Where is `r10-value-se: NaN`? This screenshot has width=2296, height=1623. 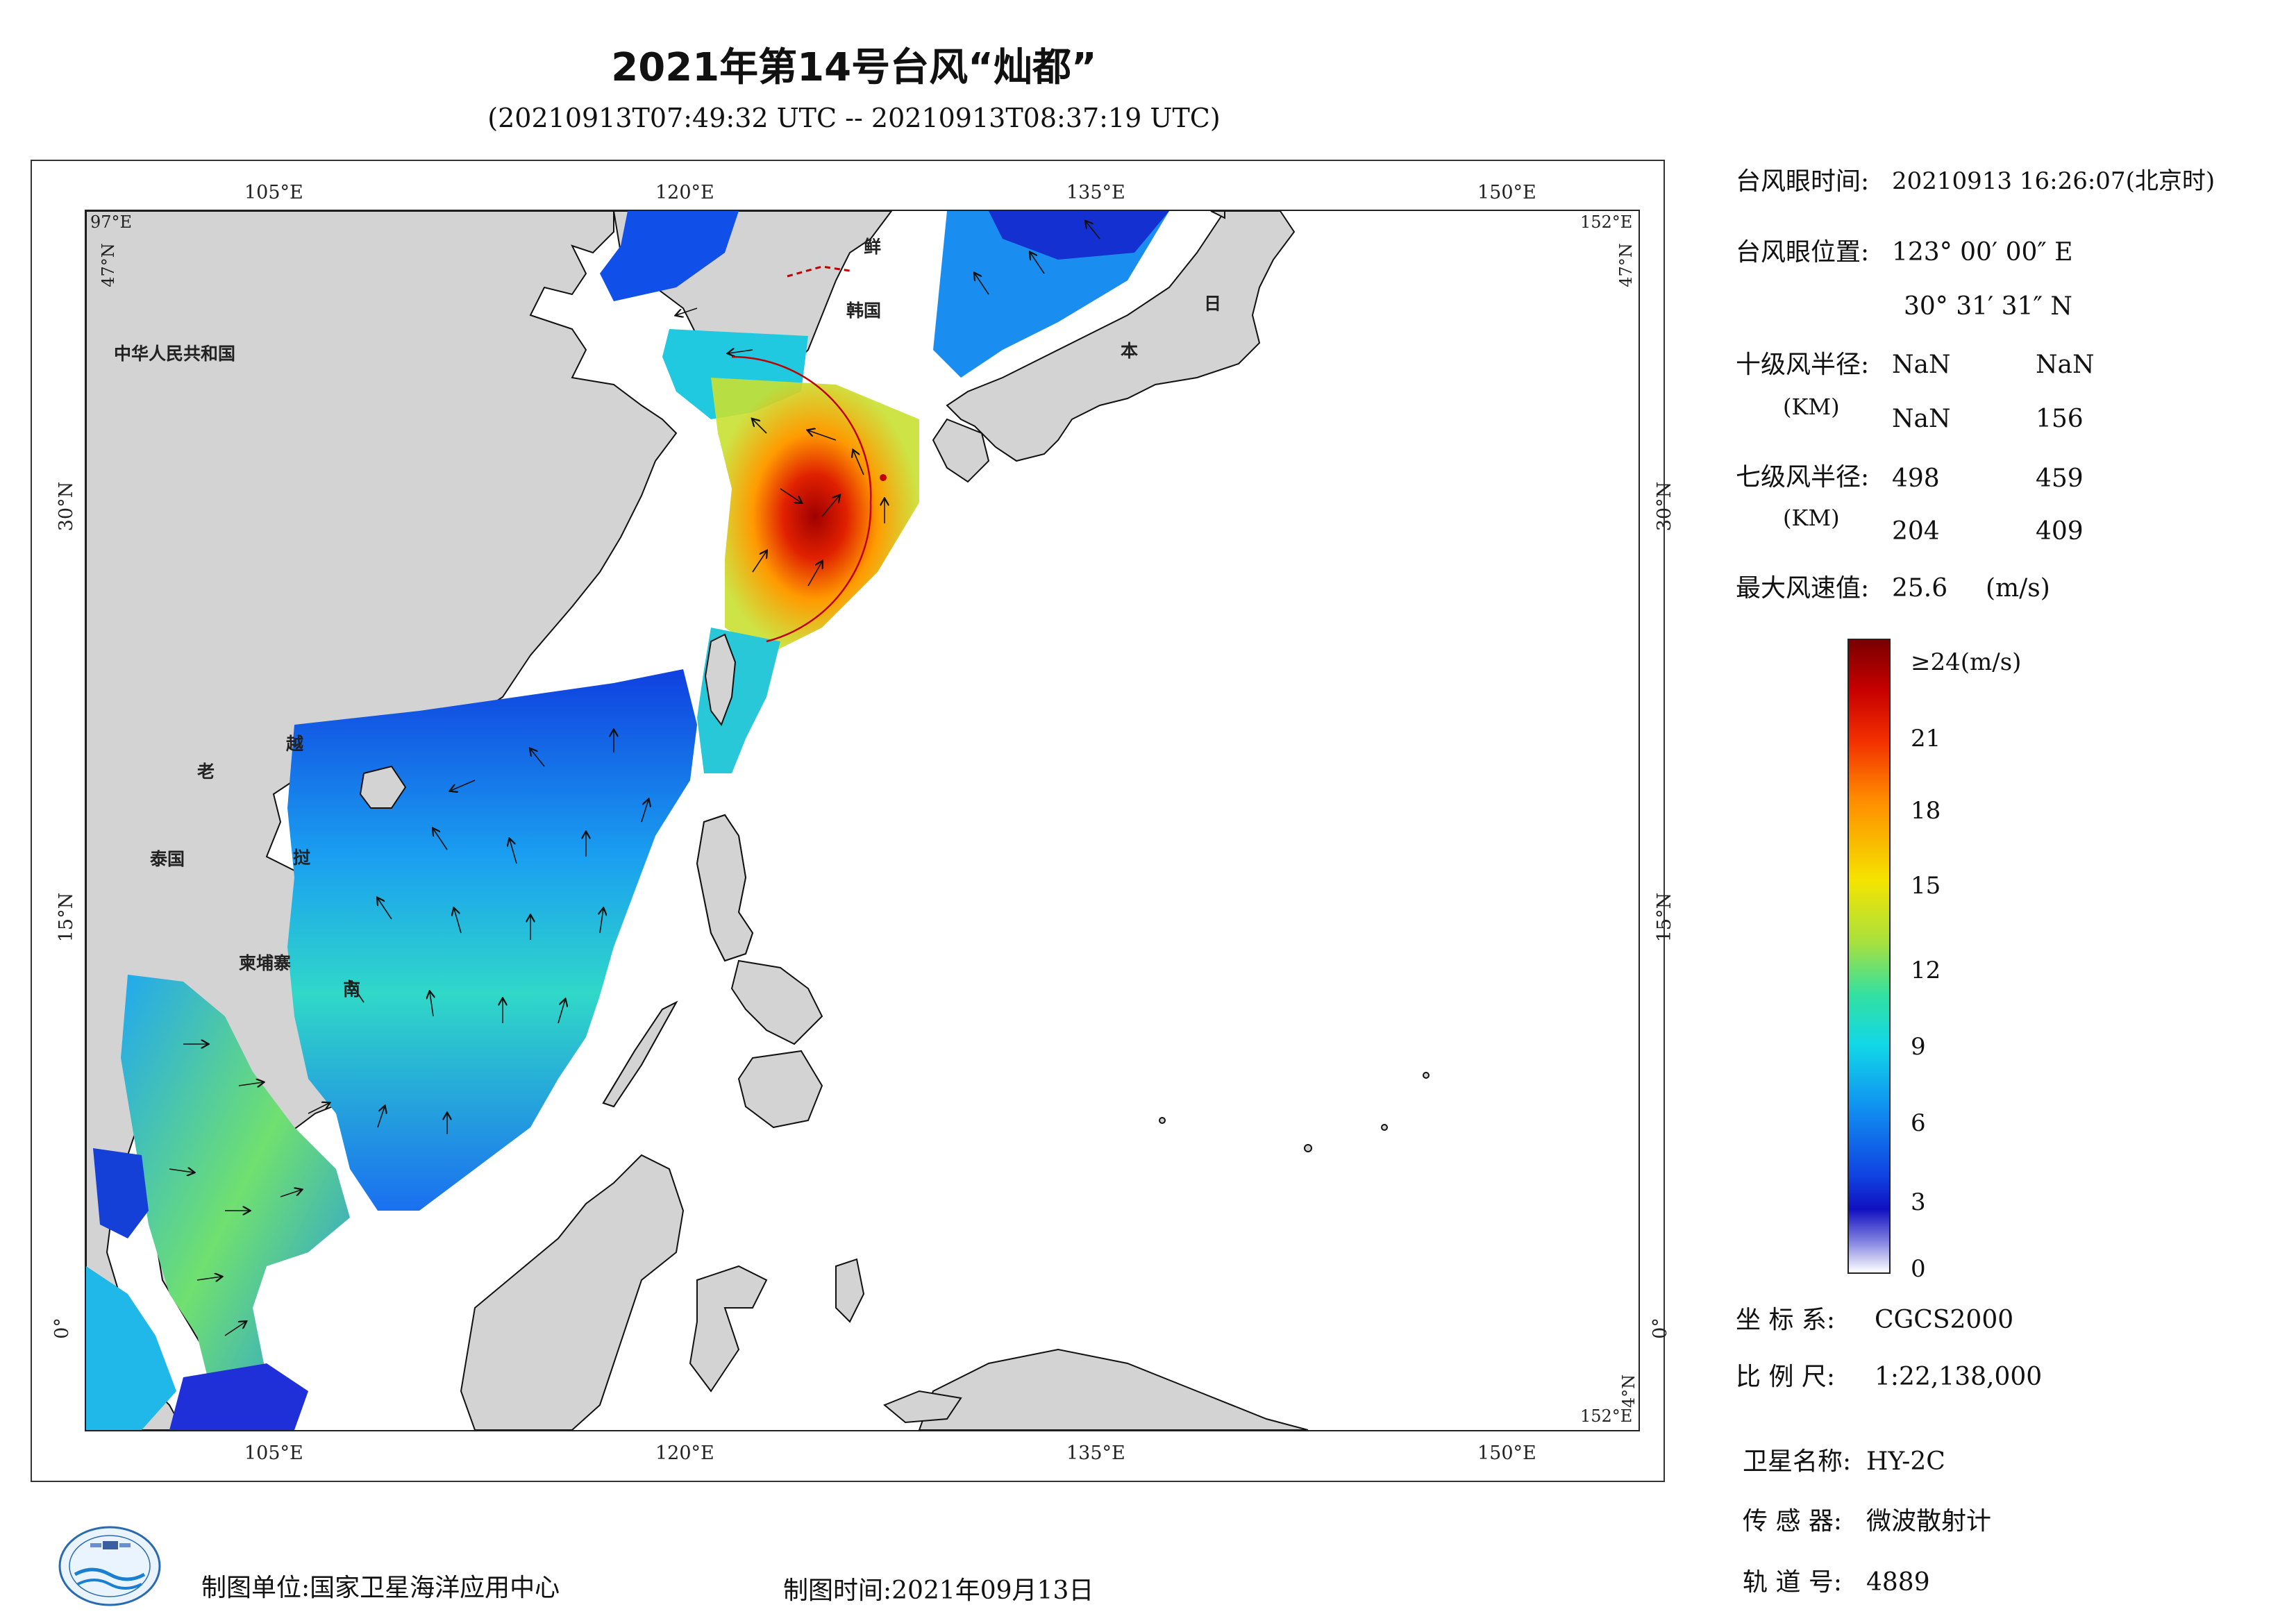 r10-value-se: NaN is located at coordinates (2065, 365).